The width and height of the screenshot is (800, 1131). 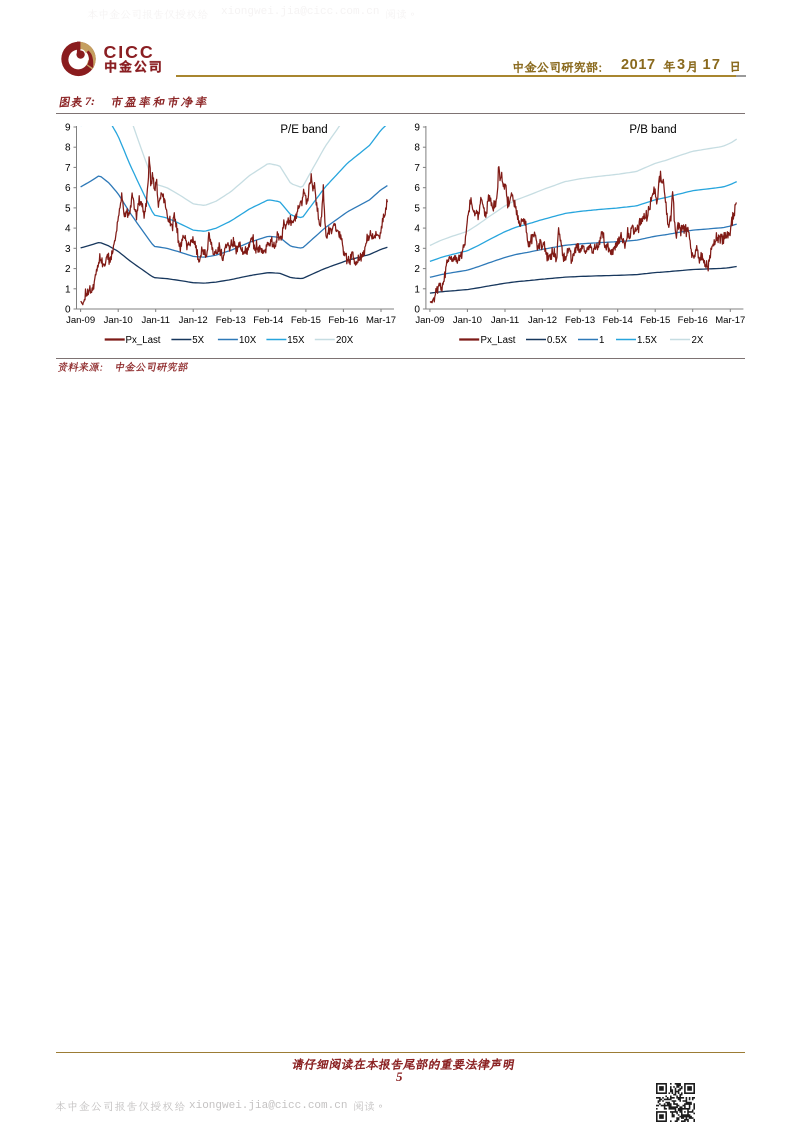 I want to click on svg-text: P/B band, so click(x=652, y=130).